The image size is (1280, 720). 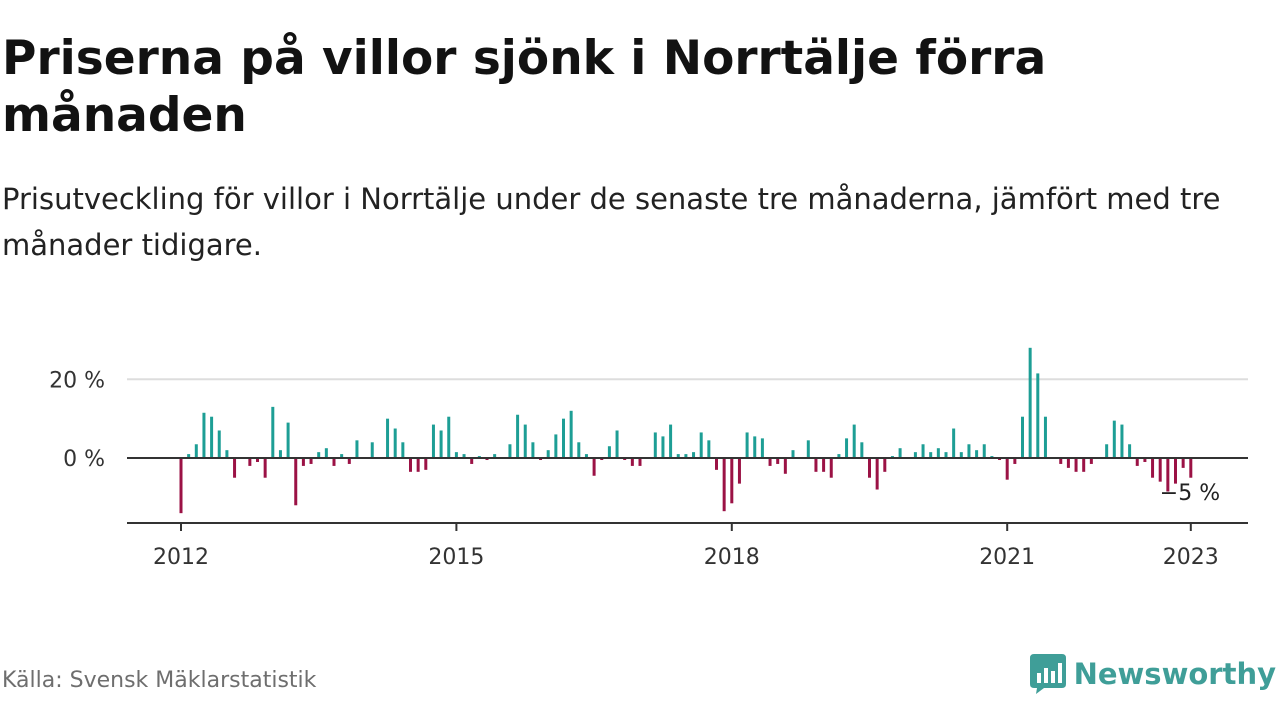 I want to click on newsworthy-logo-icon, so click(x=1047, y=674).